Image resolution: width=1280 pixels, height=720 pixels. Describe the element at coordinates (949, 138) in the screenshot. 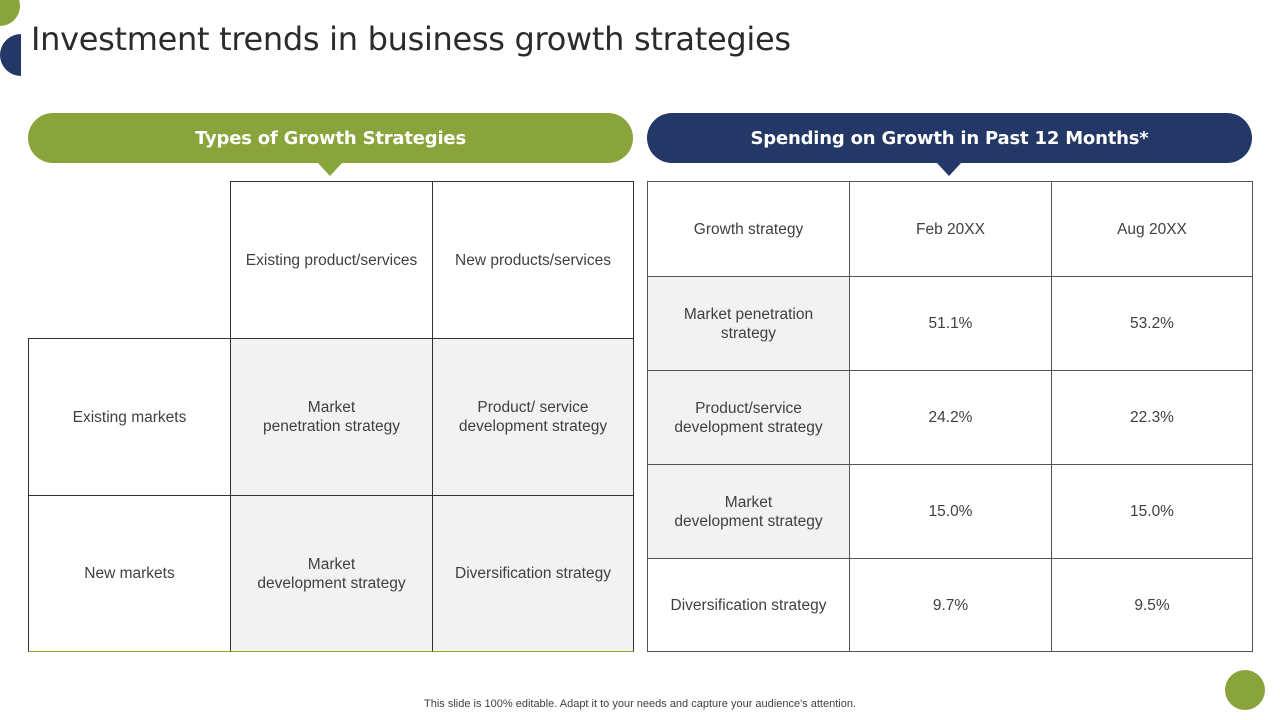

I see `spending-on-growth-header: Spending on Growth in Past 12 Months*` at that location.